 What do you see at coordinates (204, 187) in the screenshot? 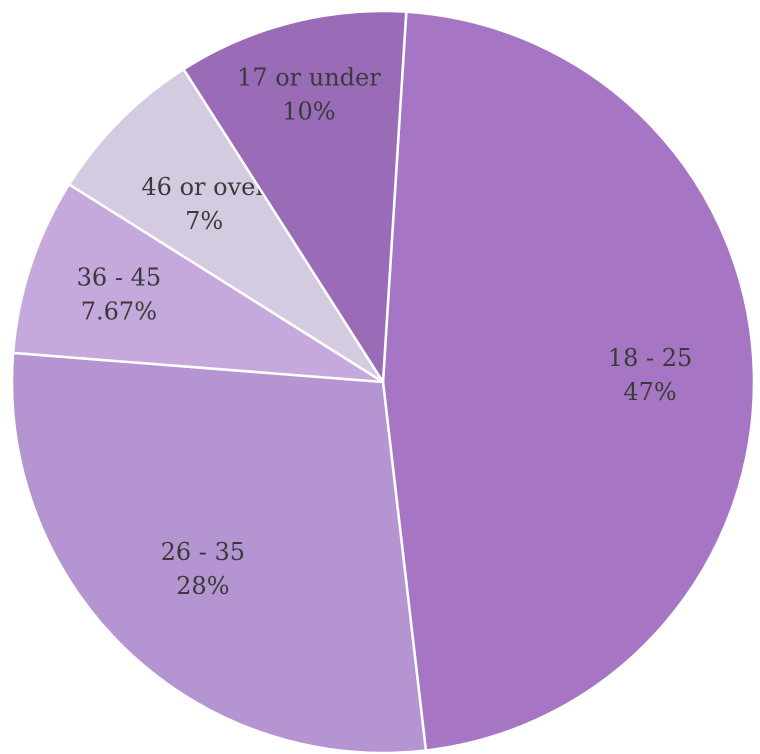
I see `slice-label-46-or-over: 46 or over` at bounding box center [204, 187].